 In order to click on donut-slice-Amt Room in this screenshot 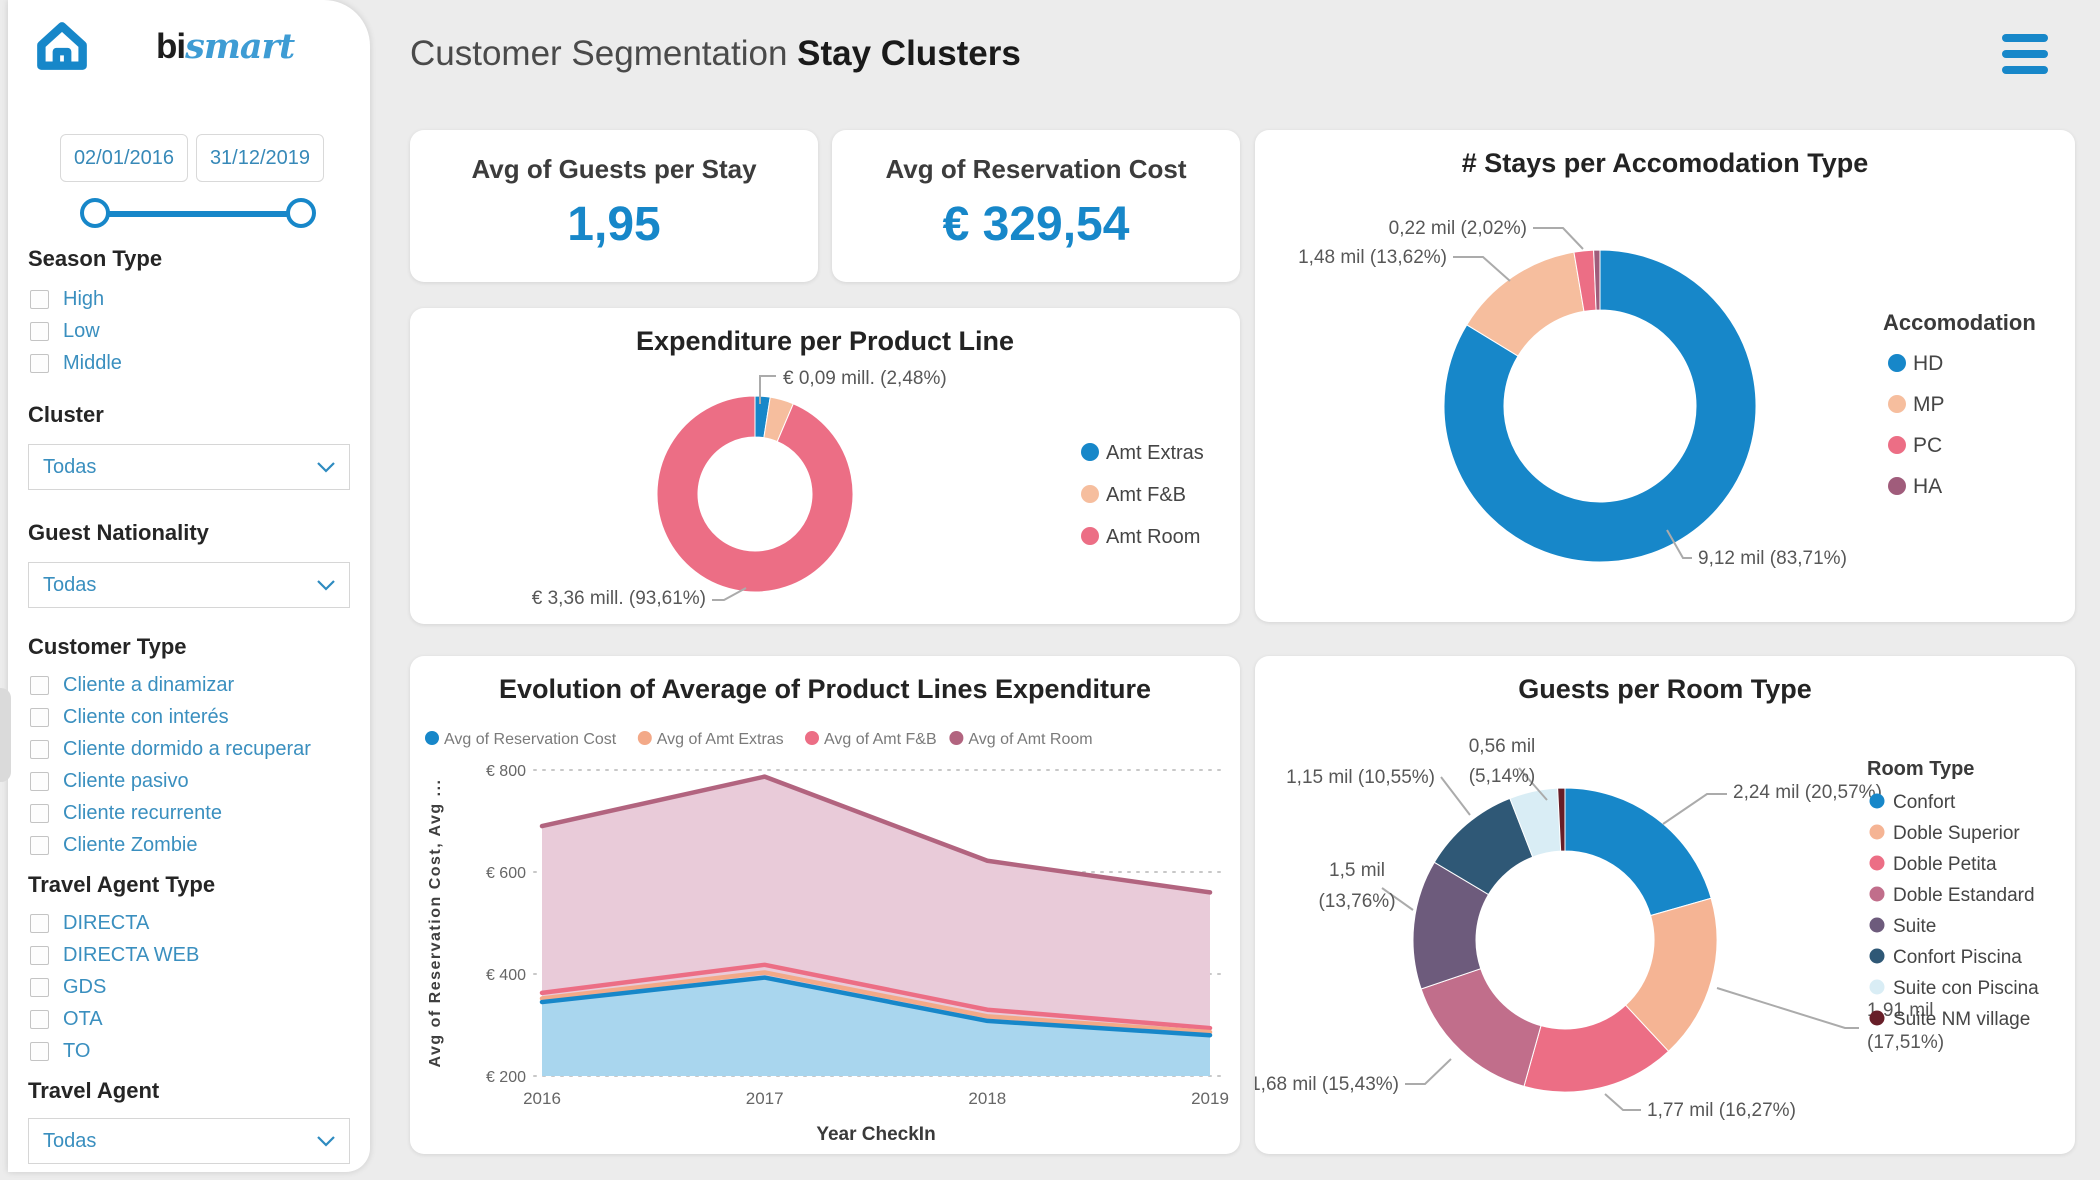, I will do `click(755, 494)`.